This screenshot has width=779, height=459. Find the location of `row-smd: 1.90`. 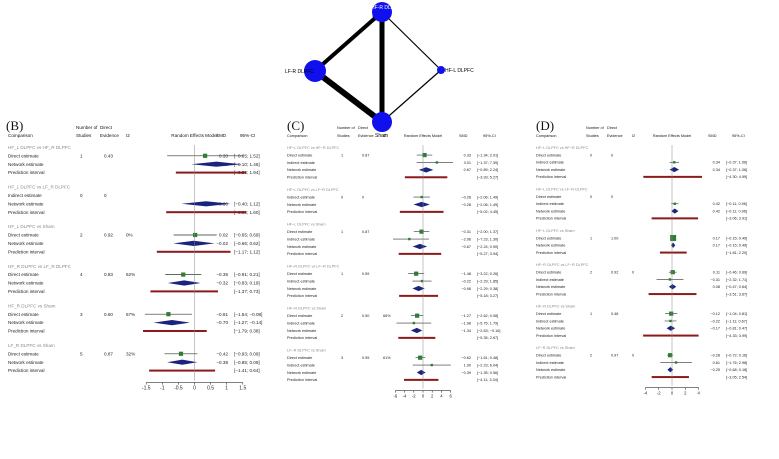

row-smd: 1.90 is located at coordinates (467, 365).